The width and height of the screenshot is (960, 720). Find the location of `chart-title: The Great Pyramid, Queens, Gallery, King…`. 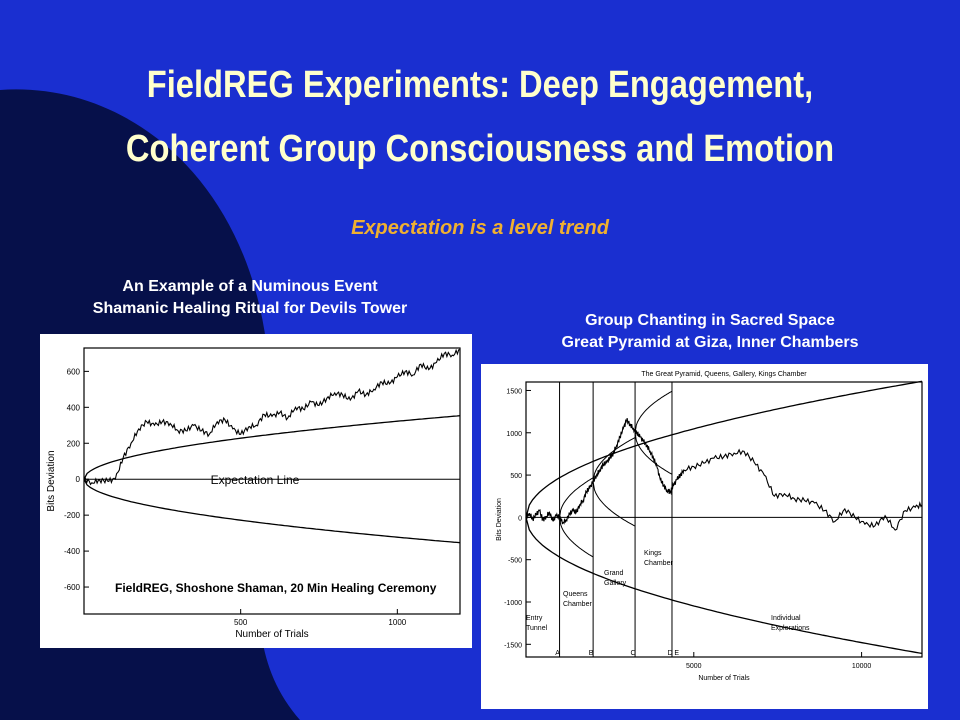

chart-title: The Great Pyramid, Queens, Gallery, King… is located at coordinates (724, 374).